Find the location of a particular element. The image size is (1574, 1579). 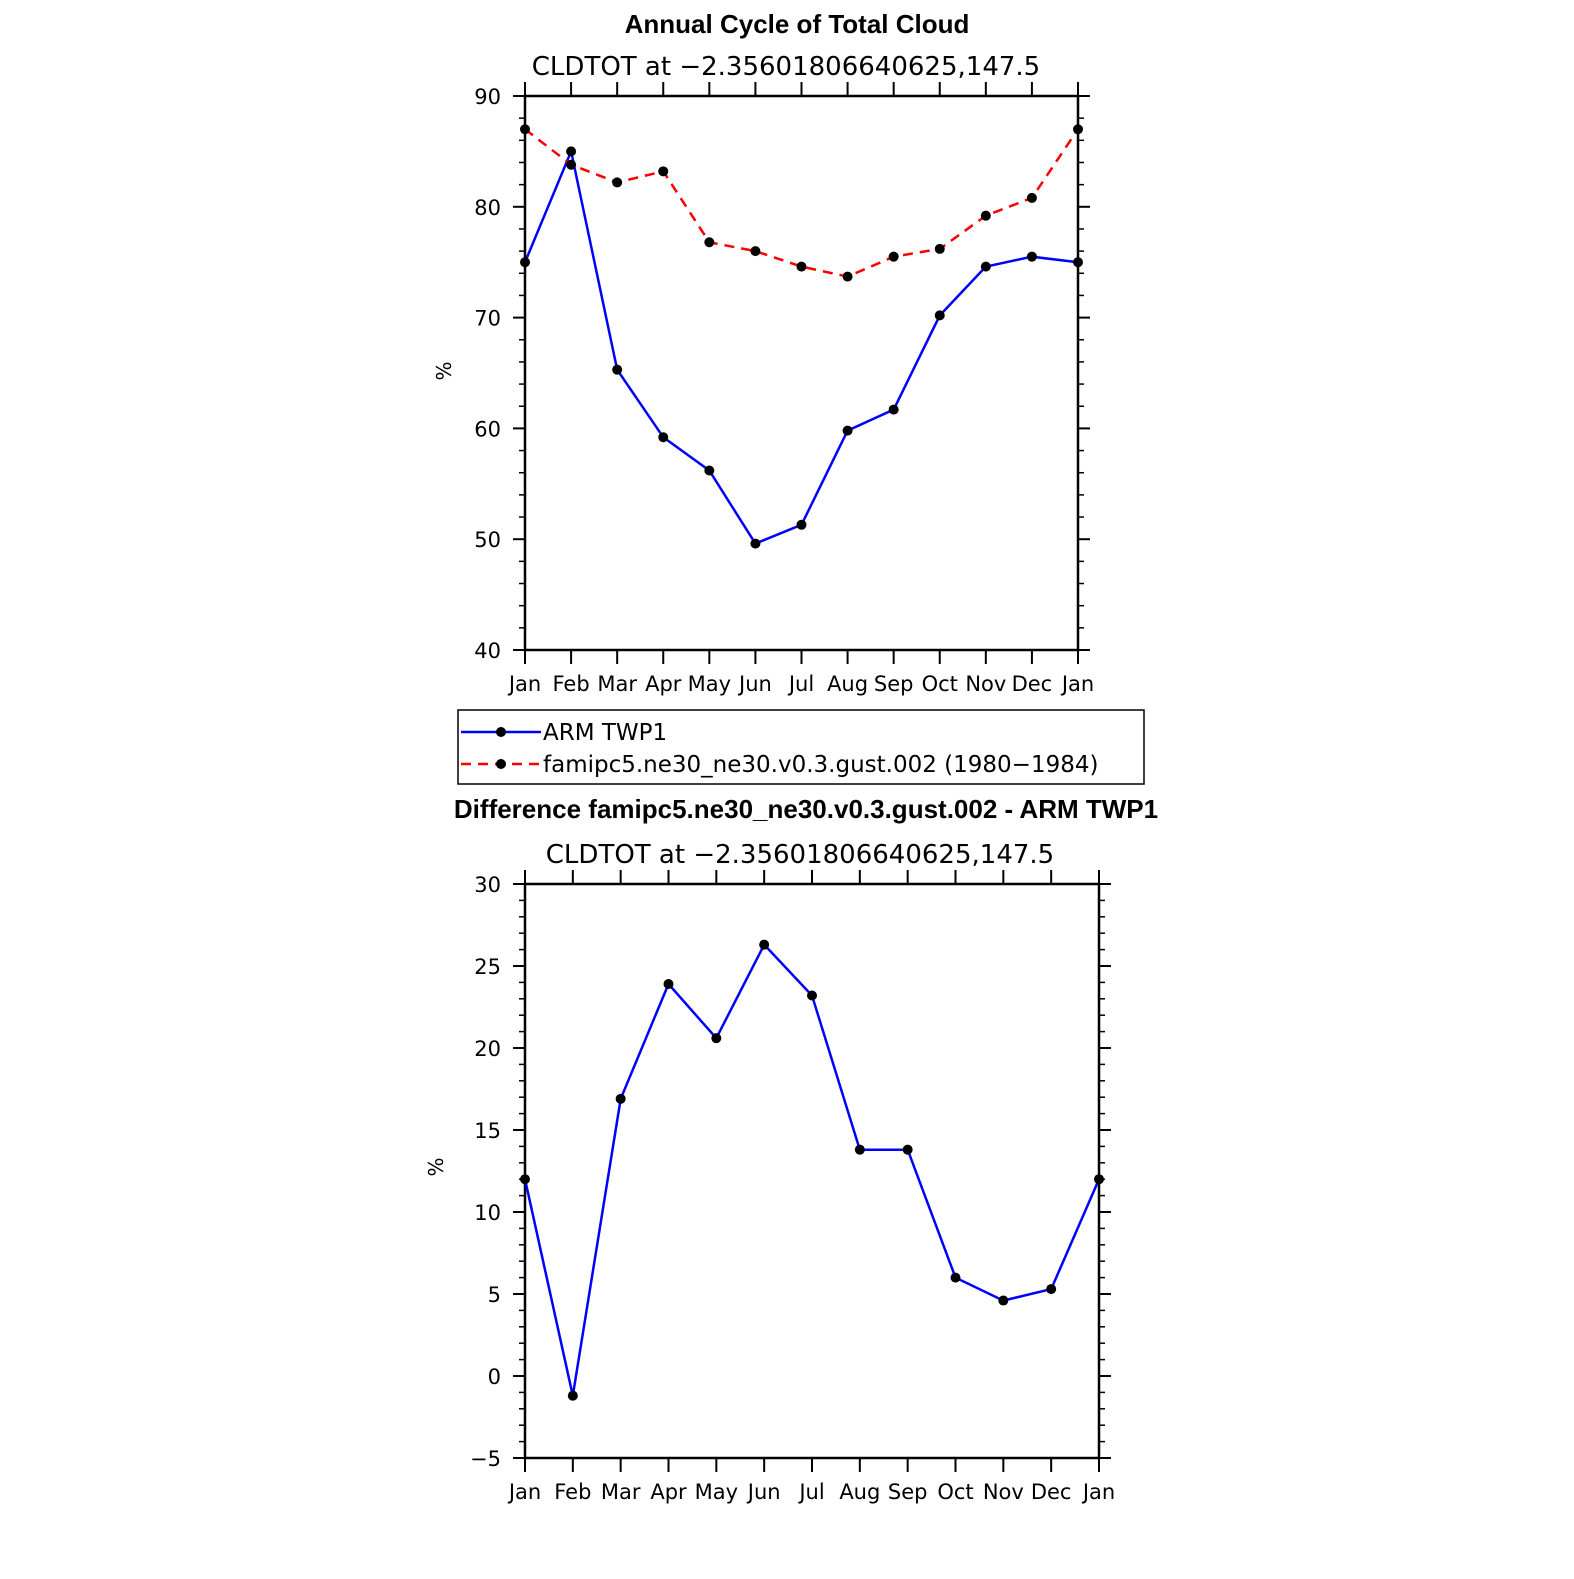

chart1-xtick-label: Mar is located at coordinates (617, 684).